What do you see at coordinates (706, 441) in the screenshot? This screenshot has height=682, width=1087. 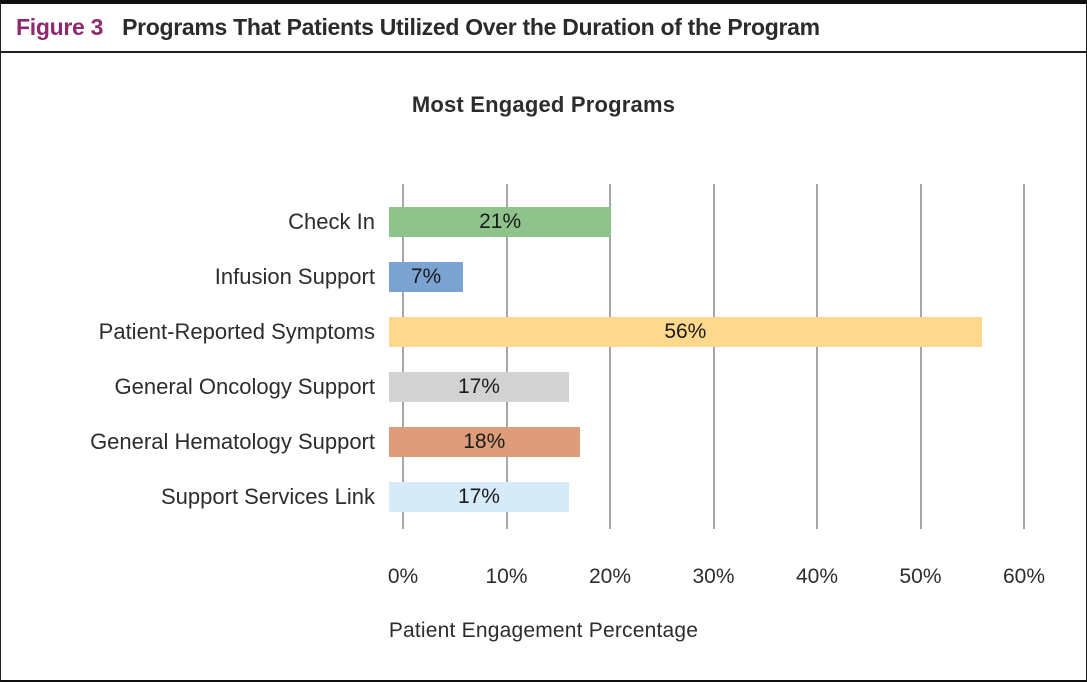 I see `bar-track: 18%` at bounding box center [706, 441].